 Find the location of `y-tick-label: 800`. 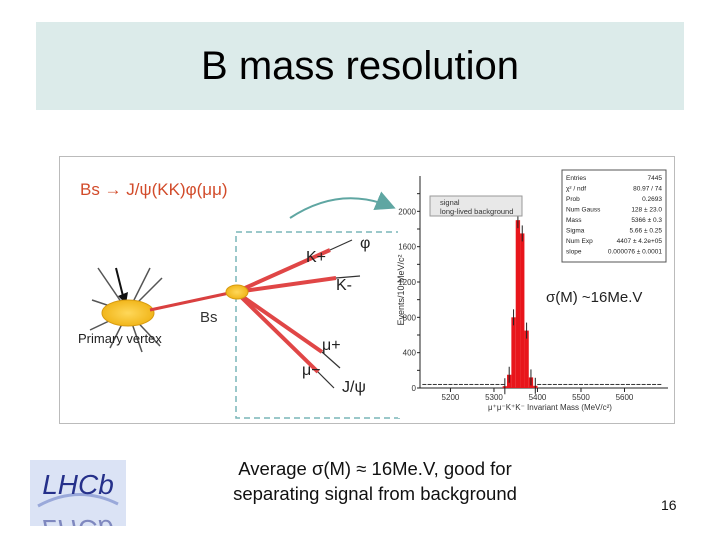

y-tick-label: 800 is located at coordinates (410, 317).